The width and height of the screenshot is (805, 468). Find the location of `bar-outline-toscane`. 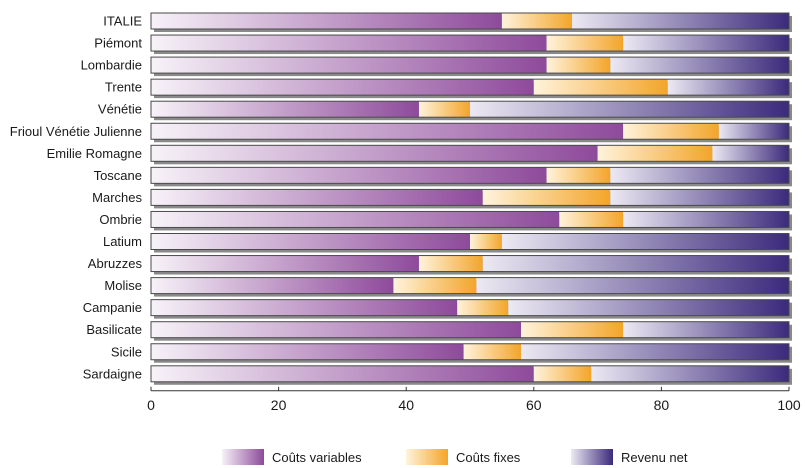

bar-outline-toscane is located at coordinates (470, 175).